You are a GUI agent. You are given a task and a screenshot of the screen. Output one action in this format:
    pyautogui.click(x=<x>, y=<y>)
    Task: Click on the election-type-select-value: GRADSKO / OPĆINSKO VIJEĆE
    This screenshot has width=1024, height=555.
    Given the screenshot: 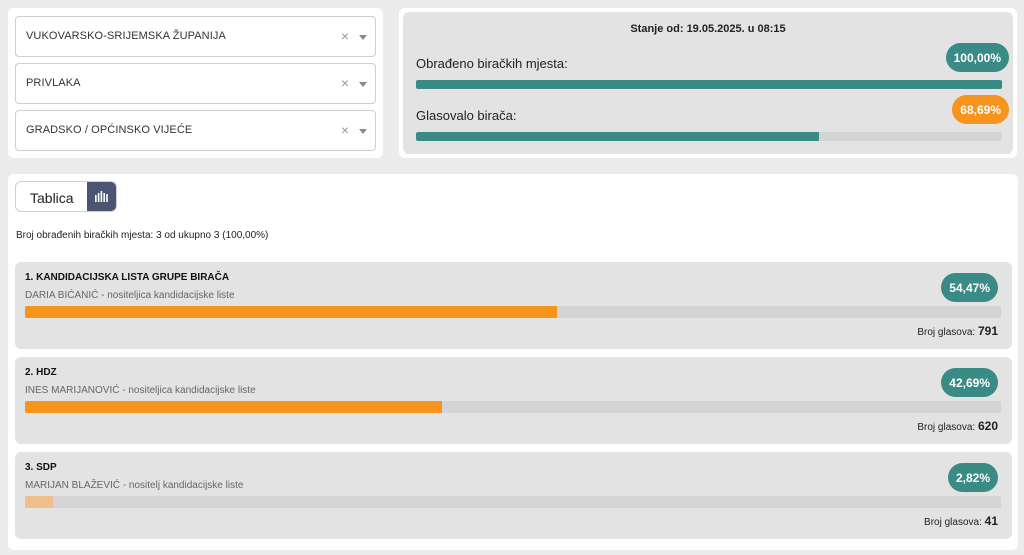 What is the action you would take?
    pyautogui.click(x=109, y=130)
    